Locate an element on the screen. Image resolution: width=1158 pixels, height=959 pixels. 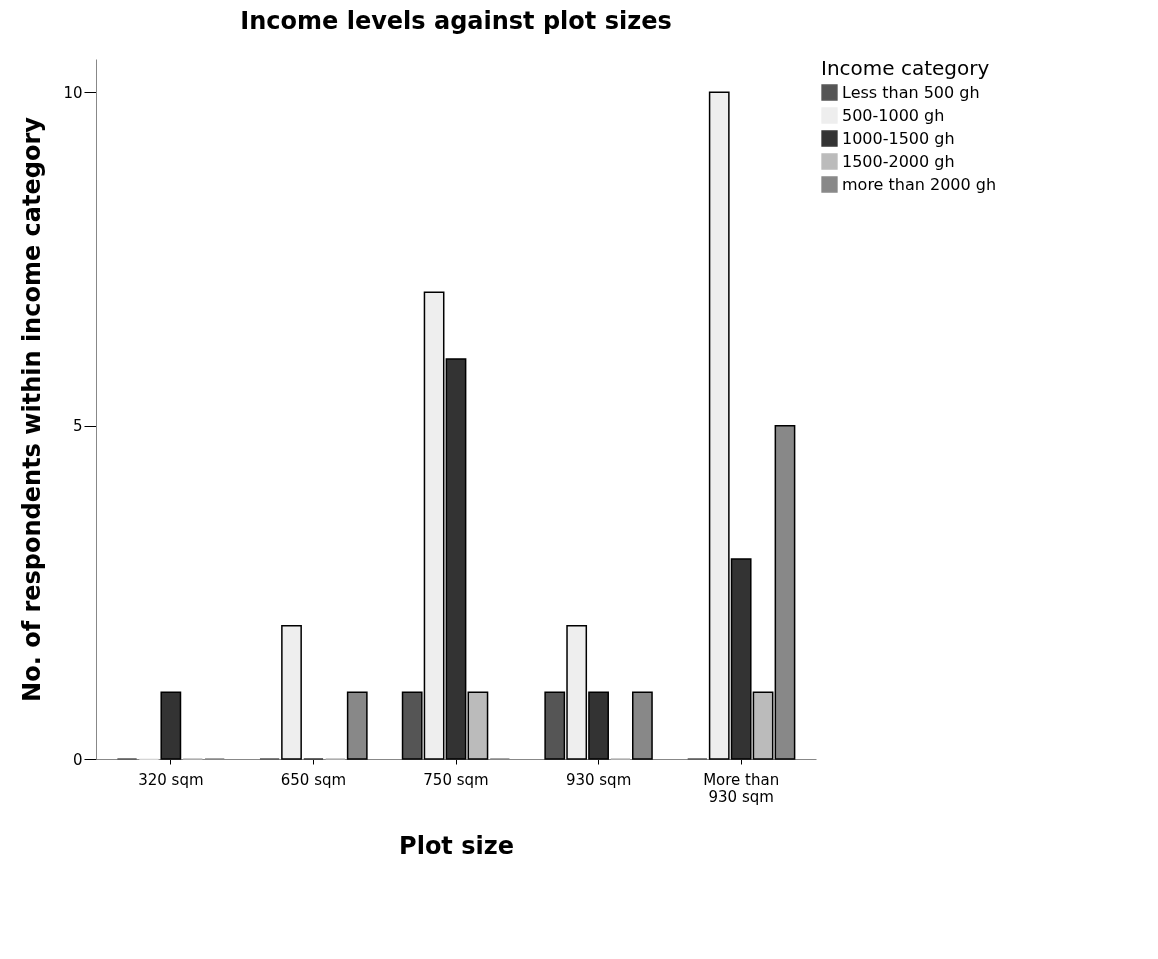
y-axis-title: No. of respondents within income category is located at coordinates (32, 409).